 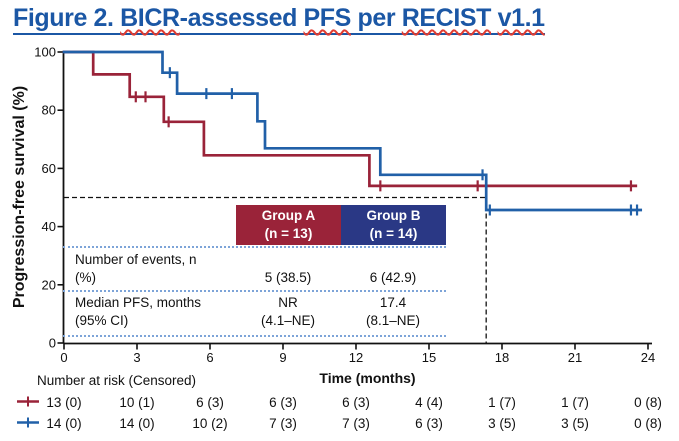 What do you see at coordinates (49, 284) in the screenshot?
I see `y-tick-label: 20` at bounding box center [49, 284].